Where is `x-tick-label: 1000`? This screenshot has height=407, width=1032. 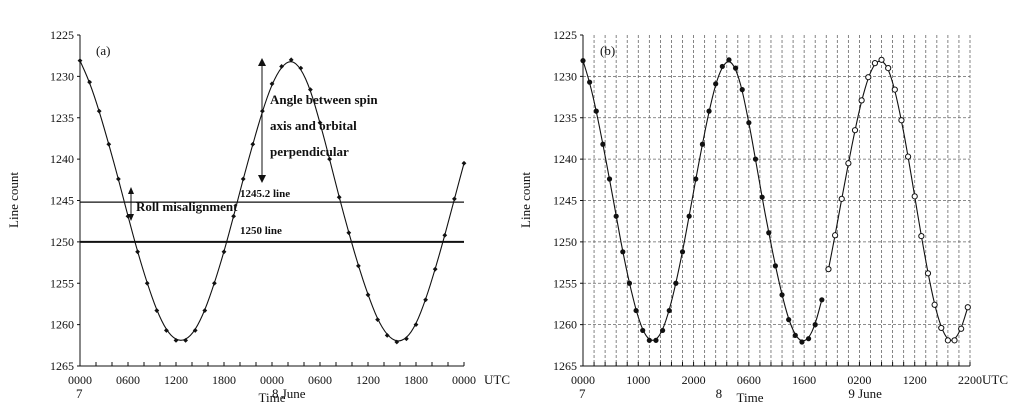
x-tick-label: 1000 is located at coordinates (638, 380).